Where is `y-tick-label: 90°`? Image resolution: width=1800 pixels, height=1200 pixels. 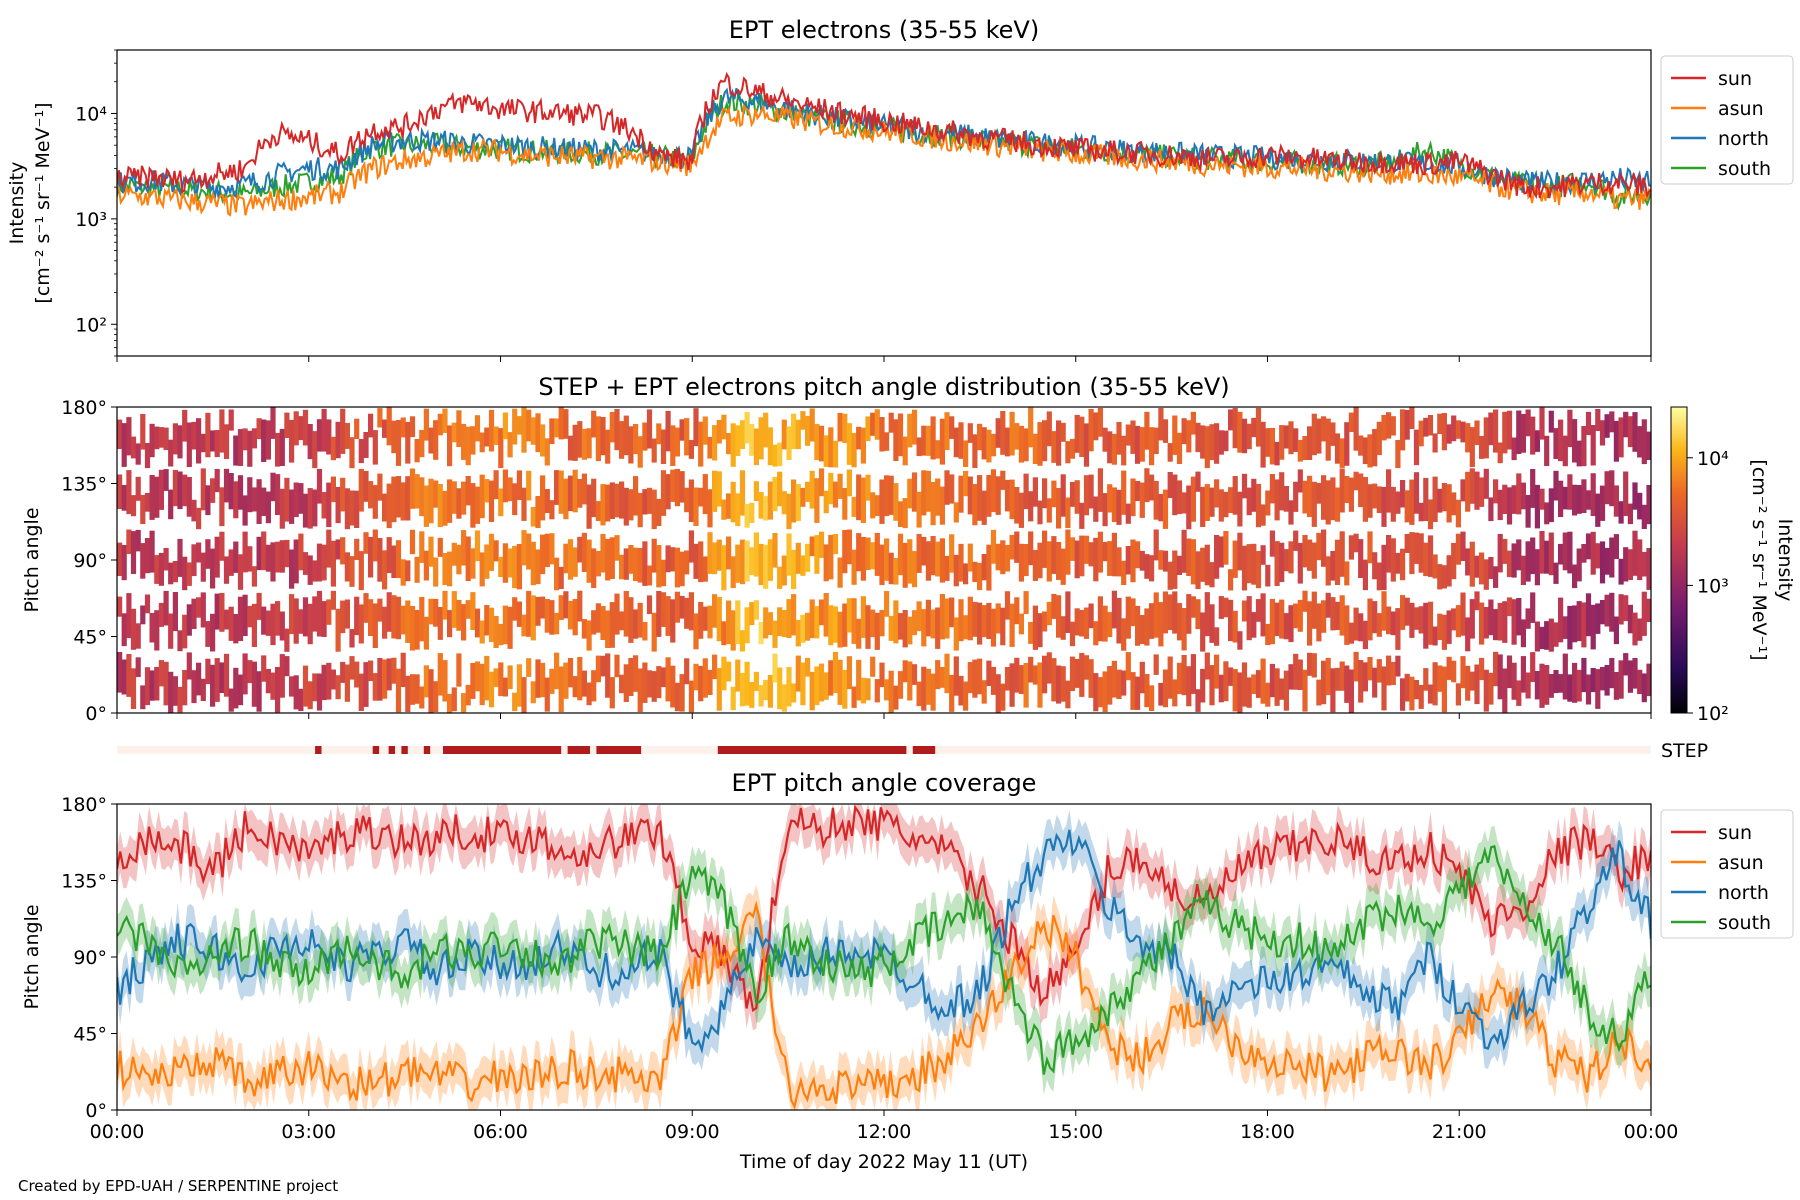
y-tick-label: 90° is located at coordinates (90, 561).